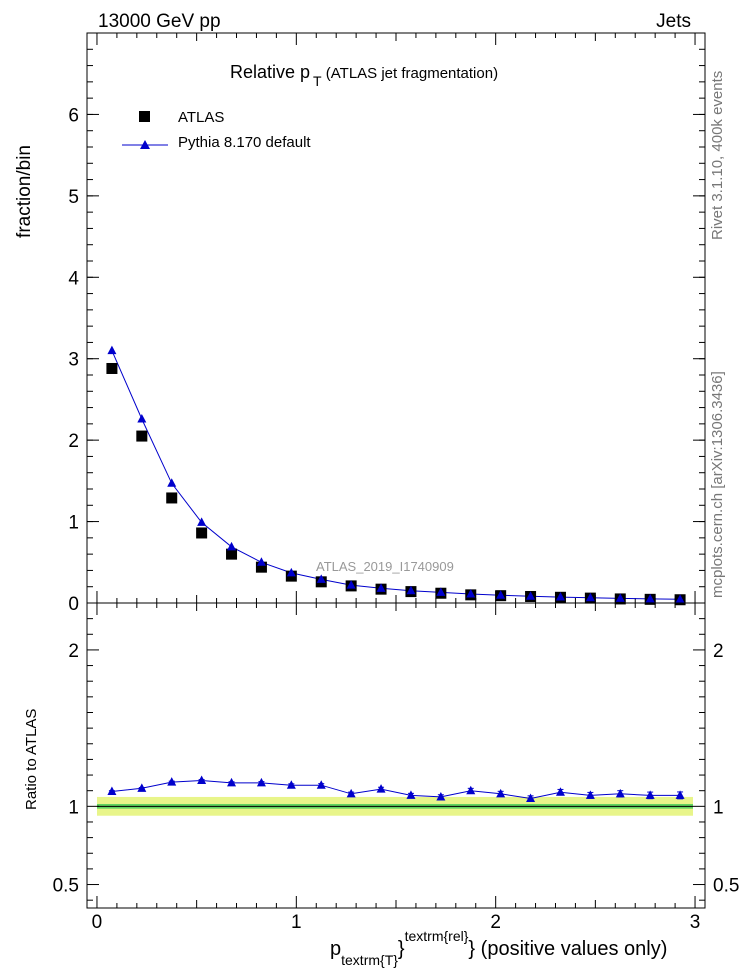 The height and width of the screenshot is (972, 746). Describe the element at coordinates (73, 651) in the screenshot. I see `ratio-y-tick-label: 2` at that location.